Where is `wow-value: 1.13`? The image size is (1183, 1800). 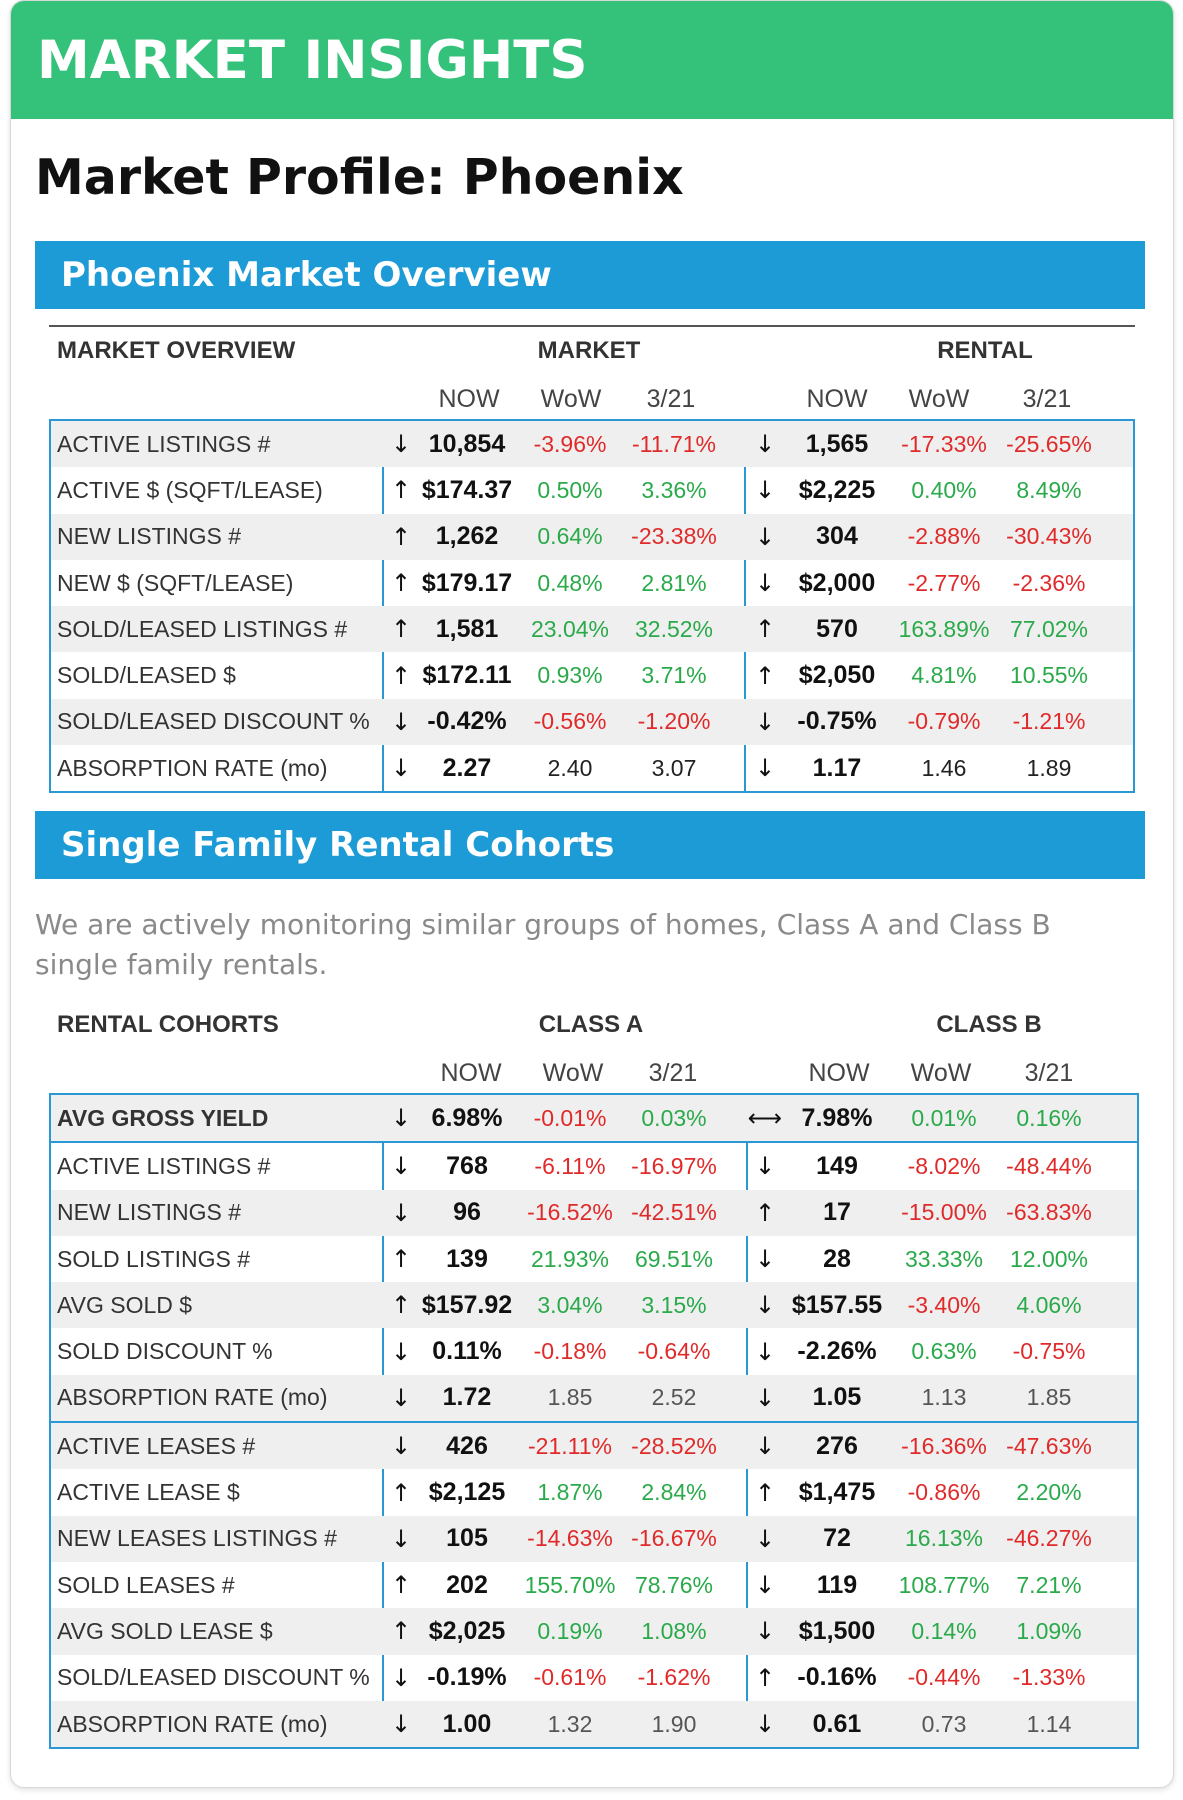
wow-value: 1.13 is located at coordinates (944, 1397).